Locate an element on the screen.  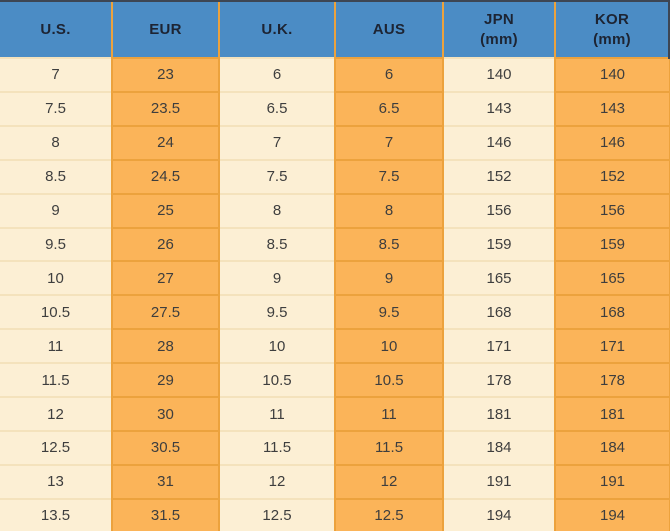
cell-us: 9.5 is located at coordinates (56, 244).